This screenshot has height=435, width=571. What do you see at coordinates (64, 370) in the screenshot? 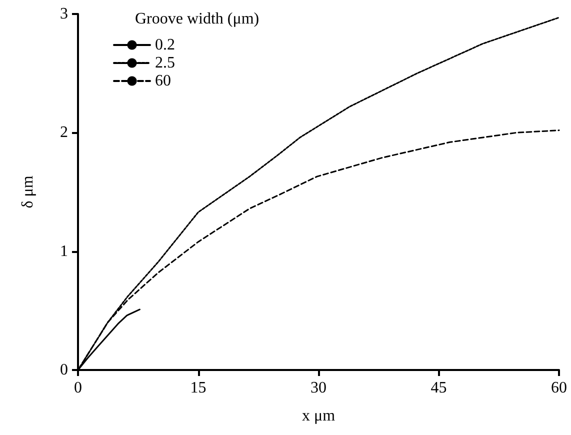
I see `y-tick-label: 0` at bounding box center [64, 370].